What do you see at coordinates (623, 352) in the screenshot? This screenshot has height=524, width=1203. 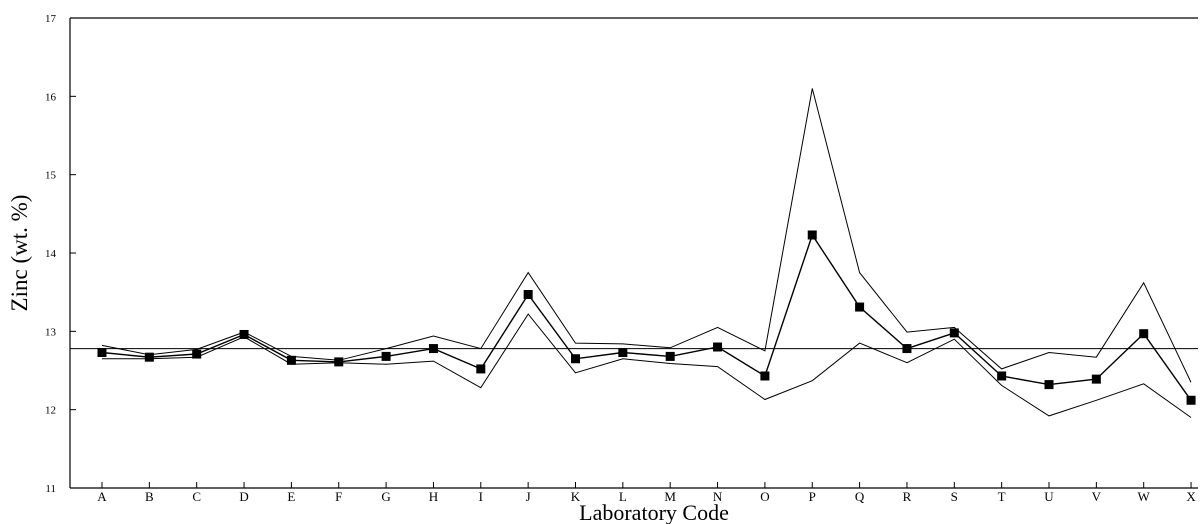 I see `data-point-l` at bounding box center [623, 352].